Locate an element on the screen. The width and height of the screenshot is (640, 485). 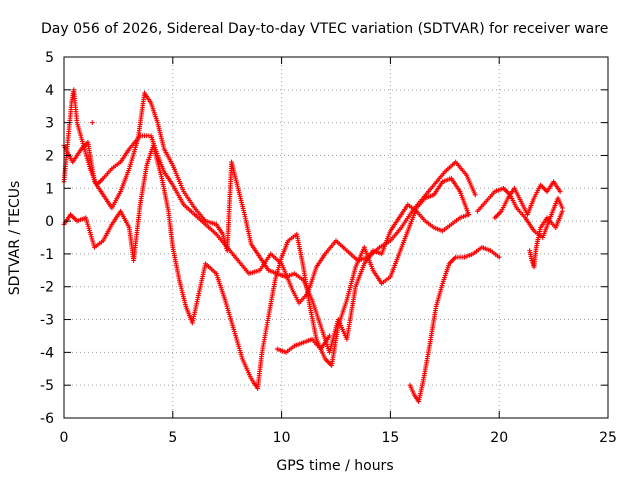
y-tick-label: 4 is located at coordinates (49, 91).